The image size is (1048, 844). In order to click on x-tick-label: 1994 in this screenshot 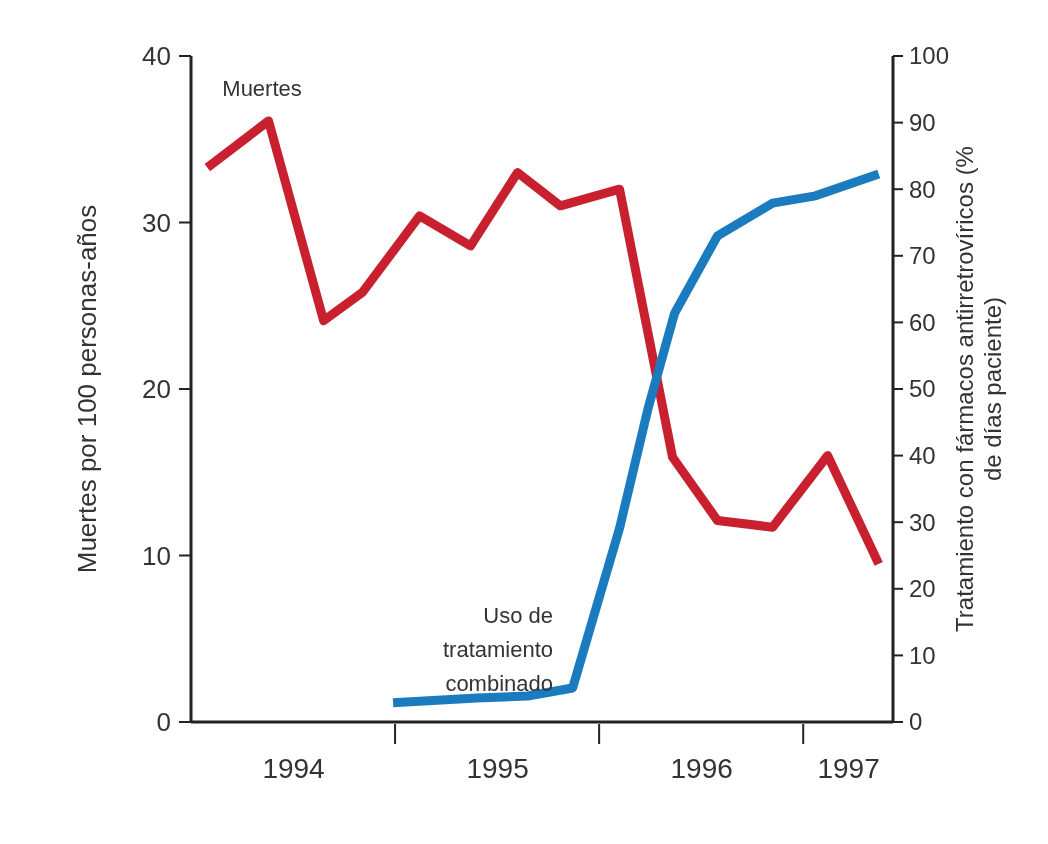, I will do `click(293, 768)`.